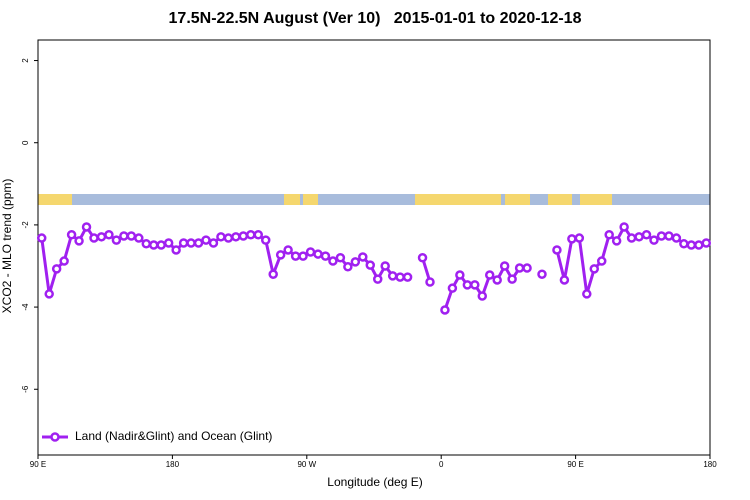 Image resolution: width=750 pixels, height=500 pixels. What do you see at coordinates (55, 437) in the screenshot?
I see `legend-marker` at bounding box center [55, 437].